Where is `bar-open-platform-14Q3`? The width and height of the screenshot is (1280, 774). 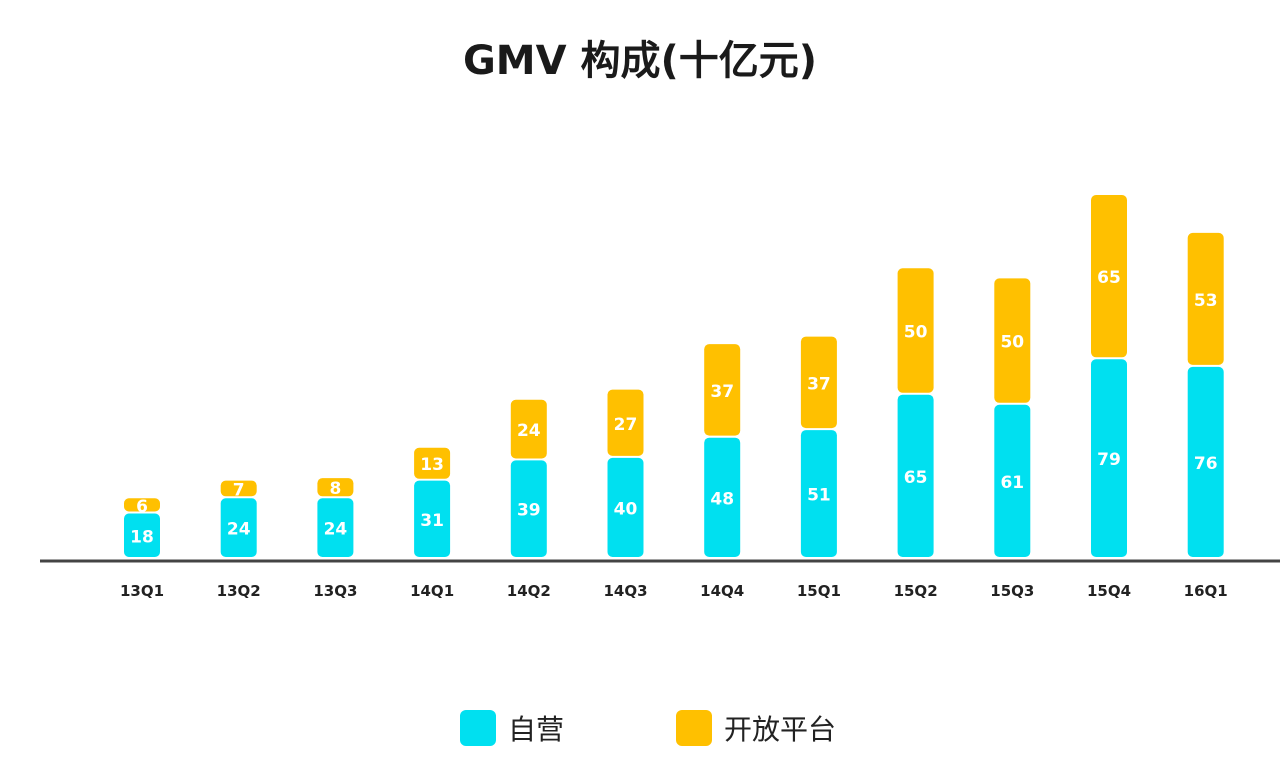
bar-open-platform-14Q3 is located at coordinates (625, 422).